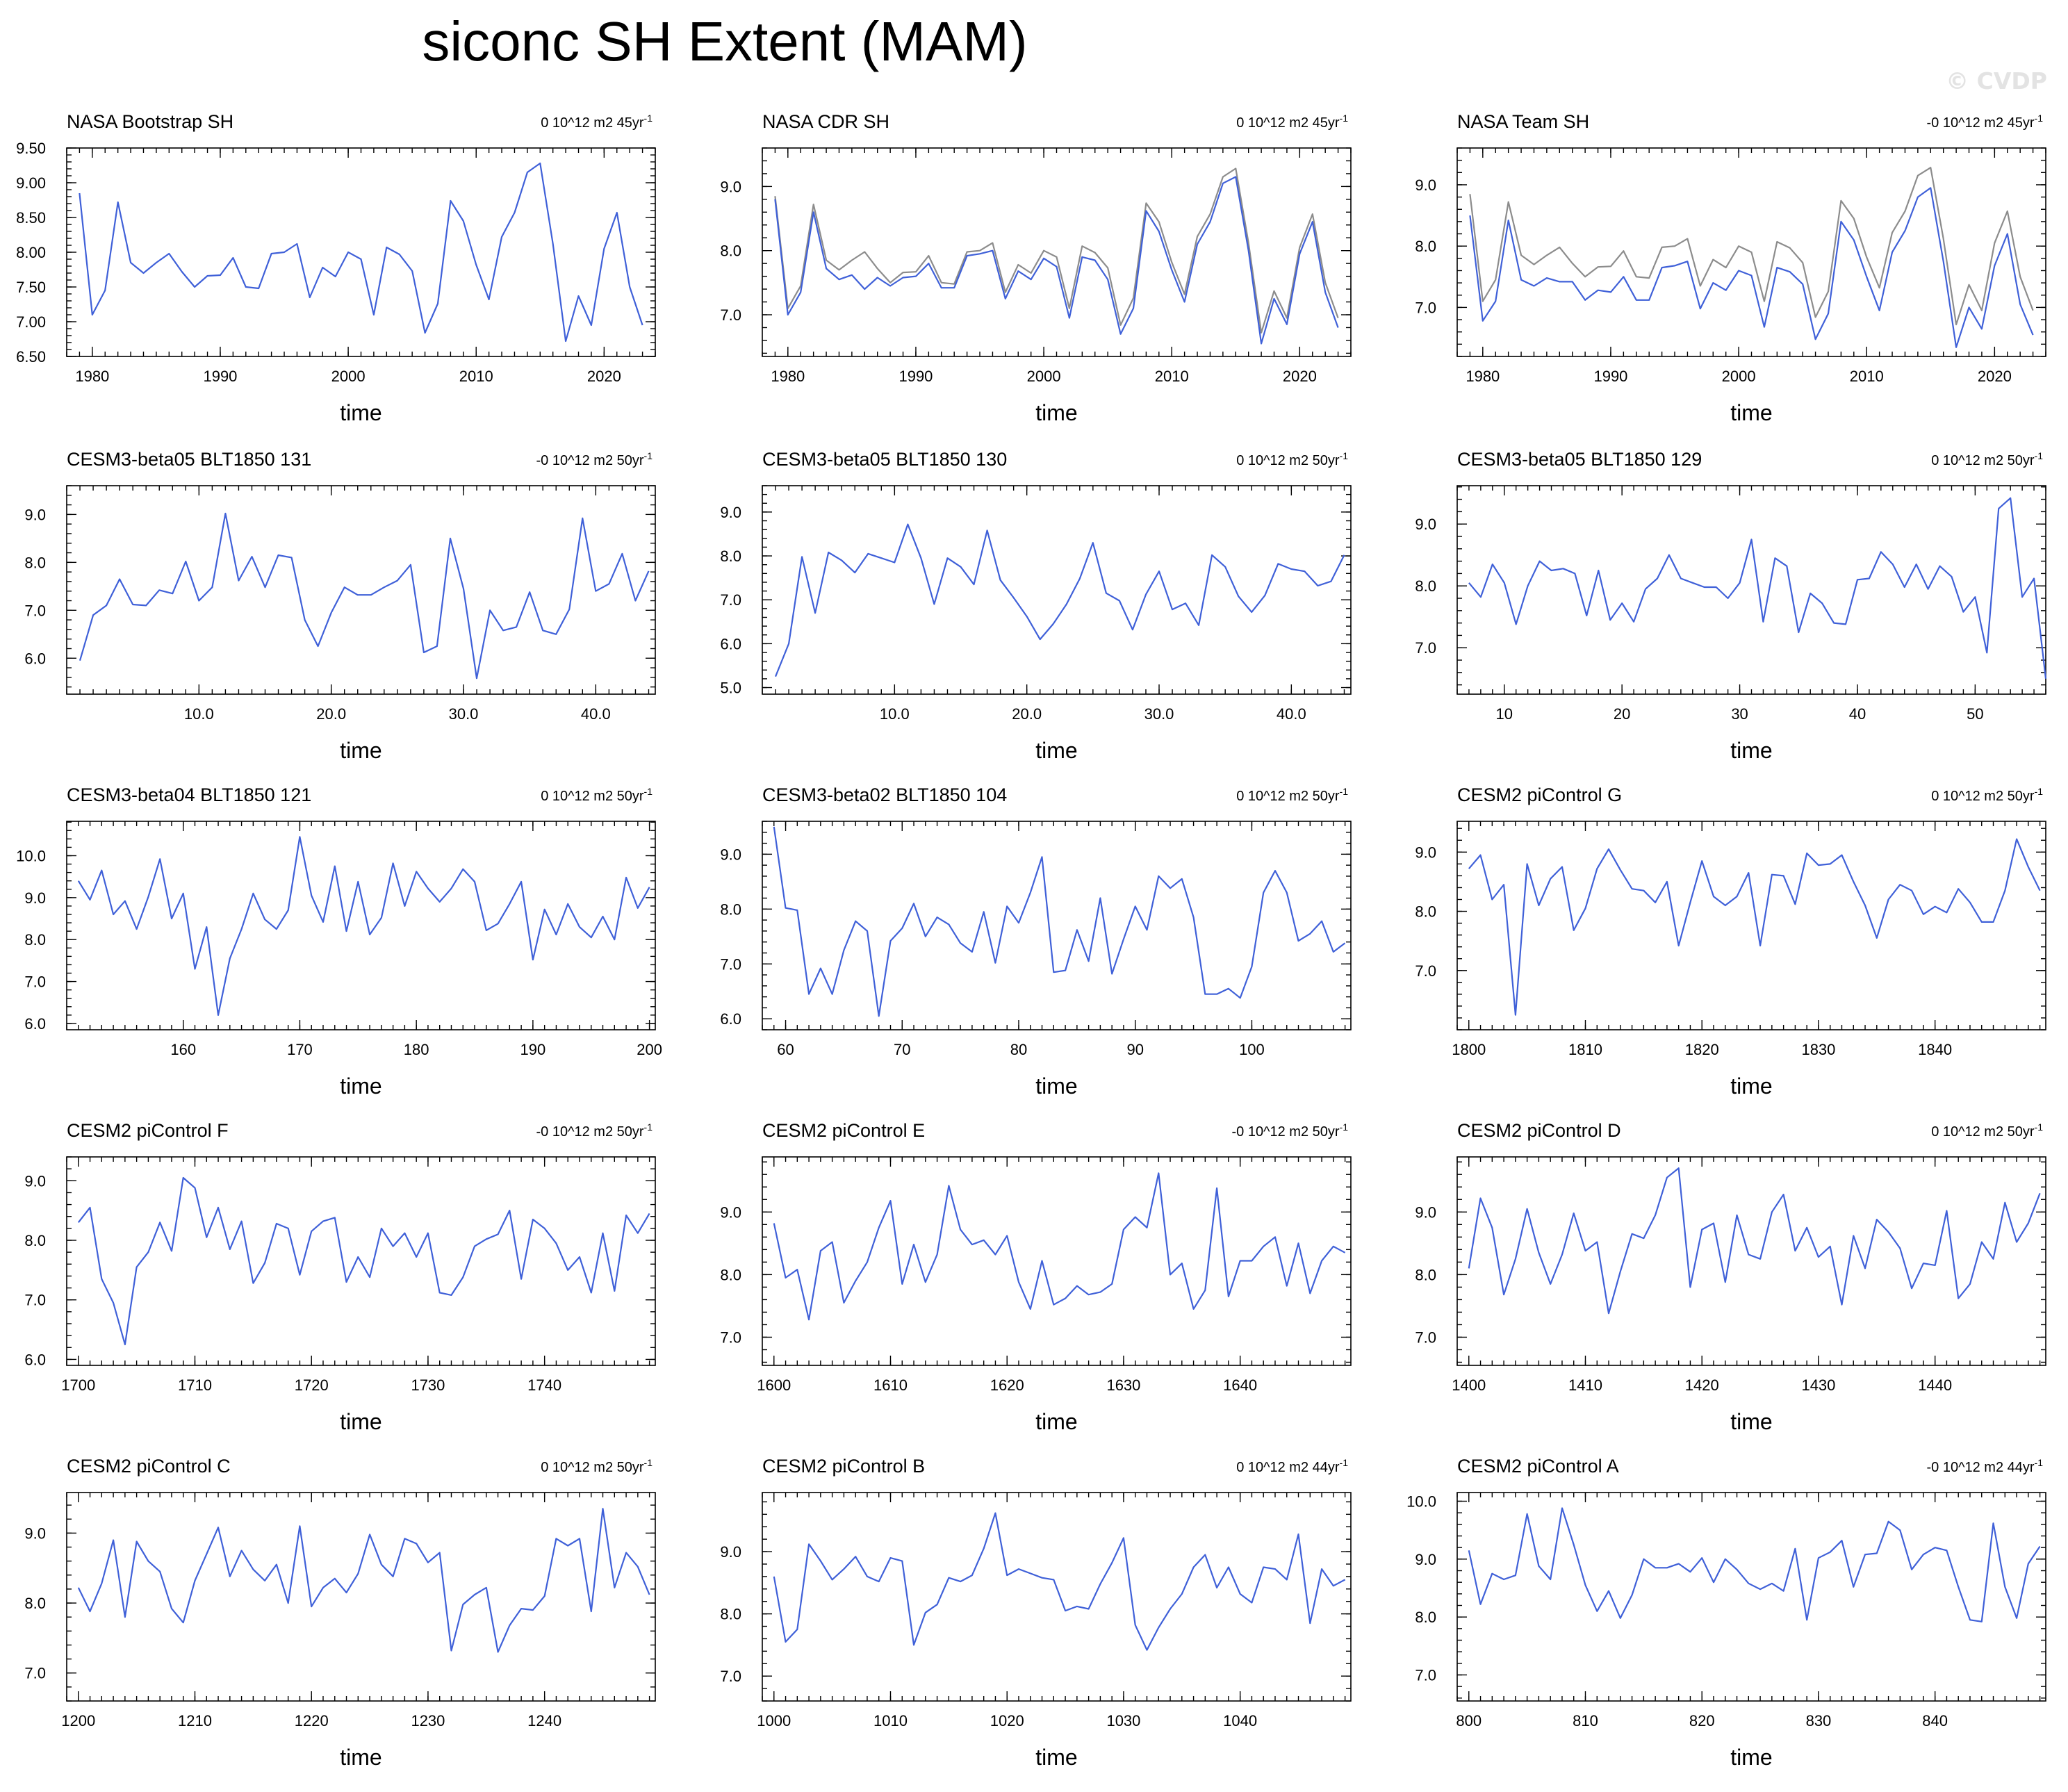  I want to click on panel-title: CESM2 piControl B, so click(843, 1466).